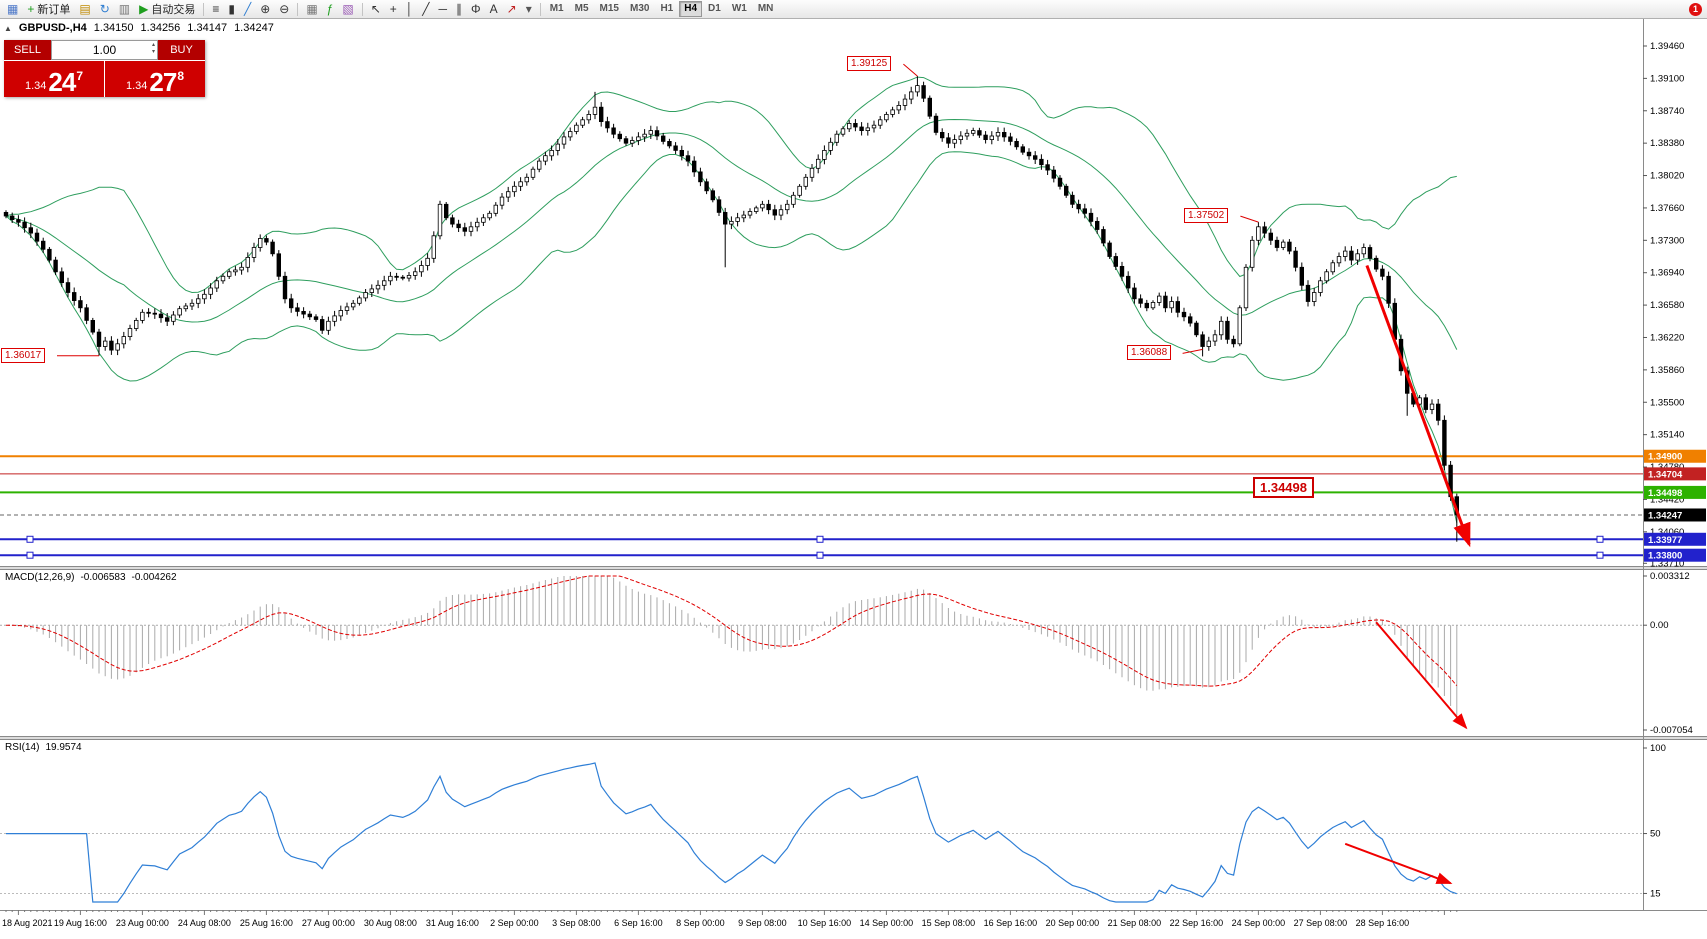 This screenshot has width=1707, height=939. I want to click on templates-button: ▧, so click(347, 9).